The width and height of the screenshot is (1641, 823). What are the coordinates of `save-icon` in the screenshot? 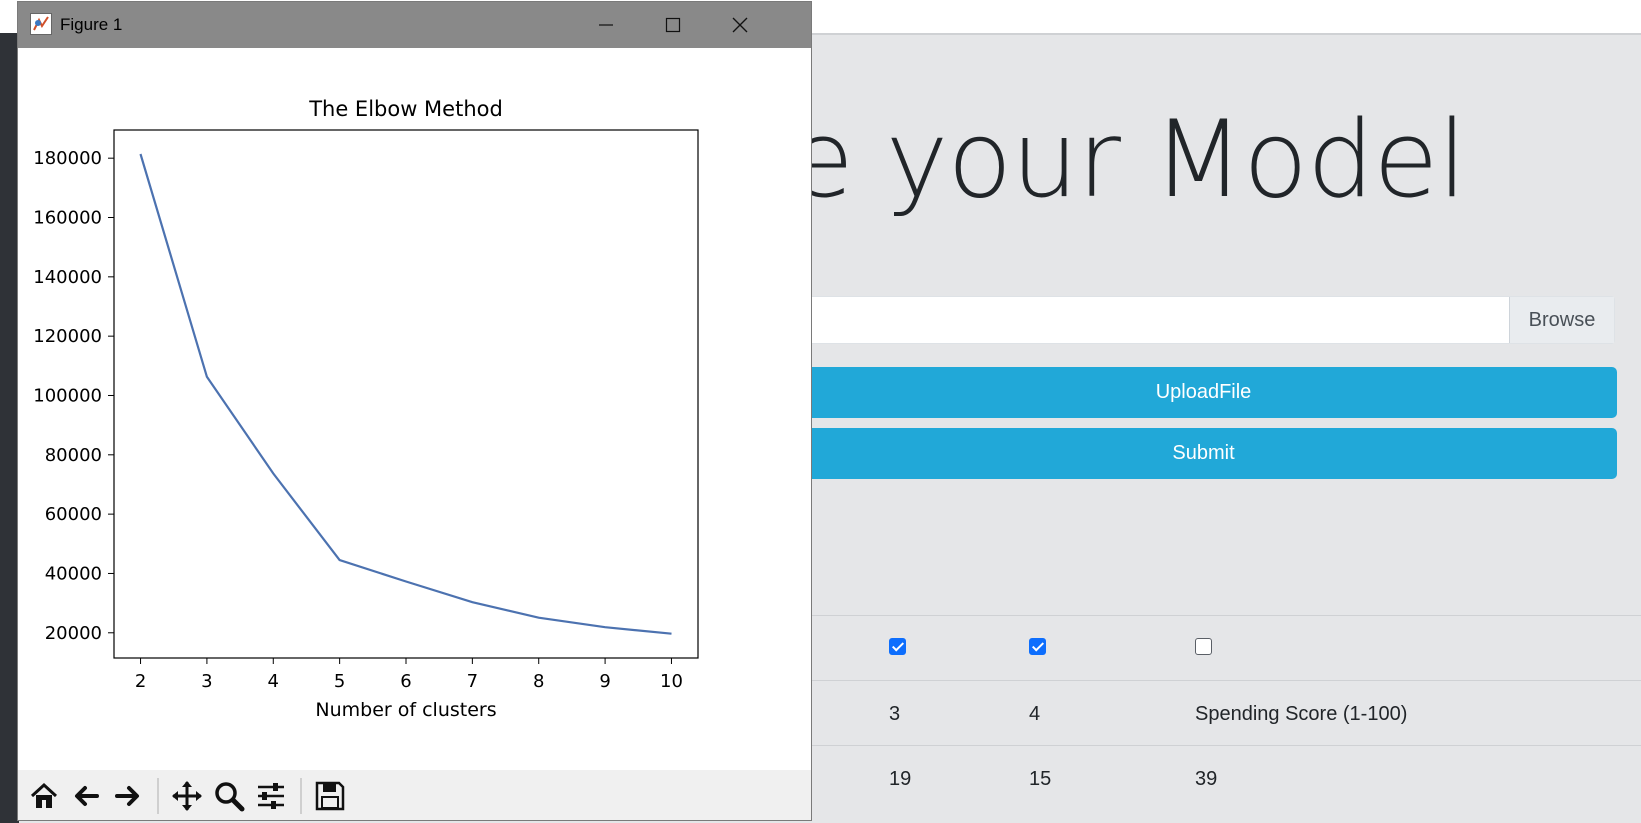 It's located at (330, 796).